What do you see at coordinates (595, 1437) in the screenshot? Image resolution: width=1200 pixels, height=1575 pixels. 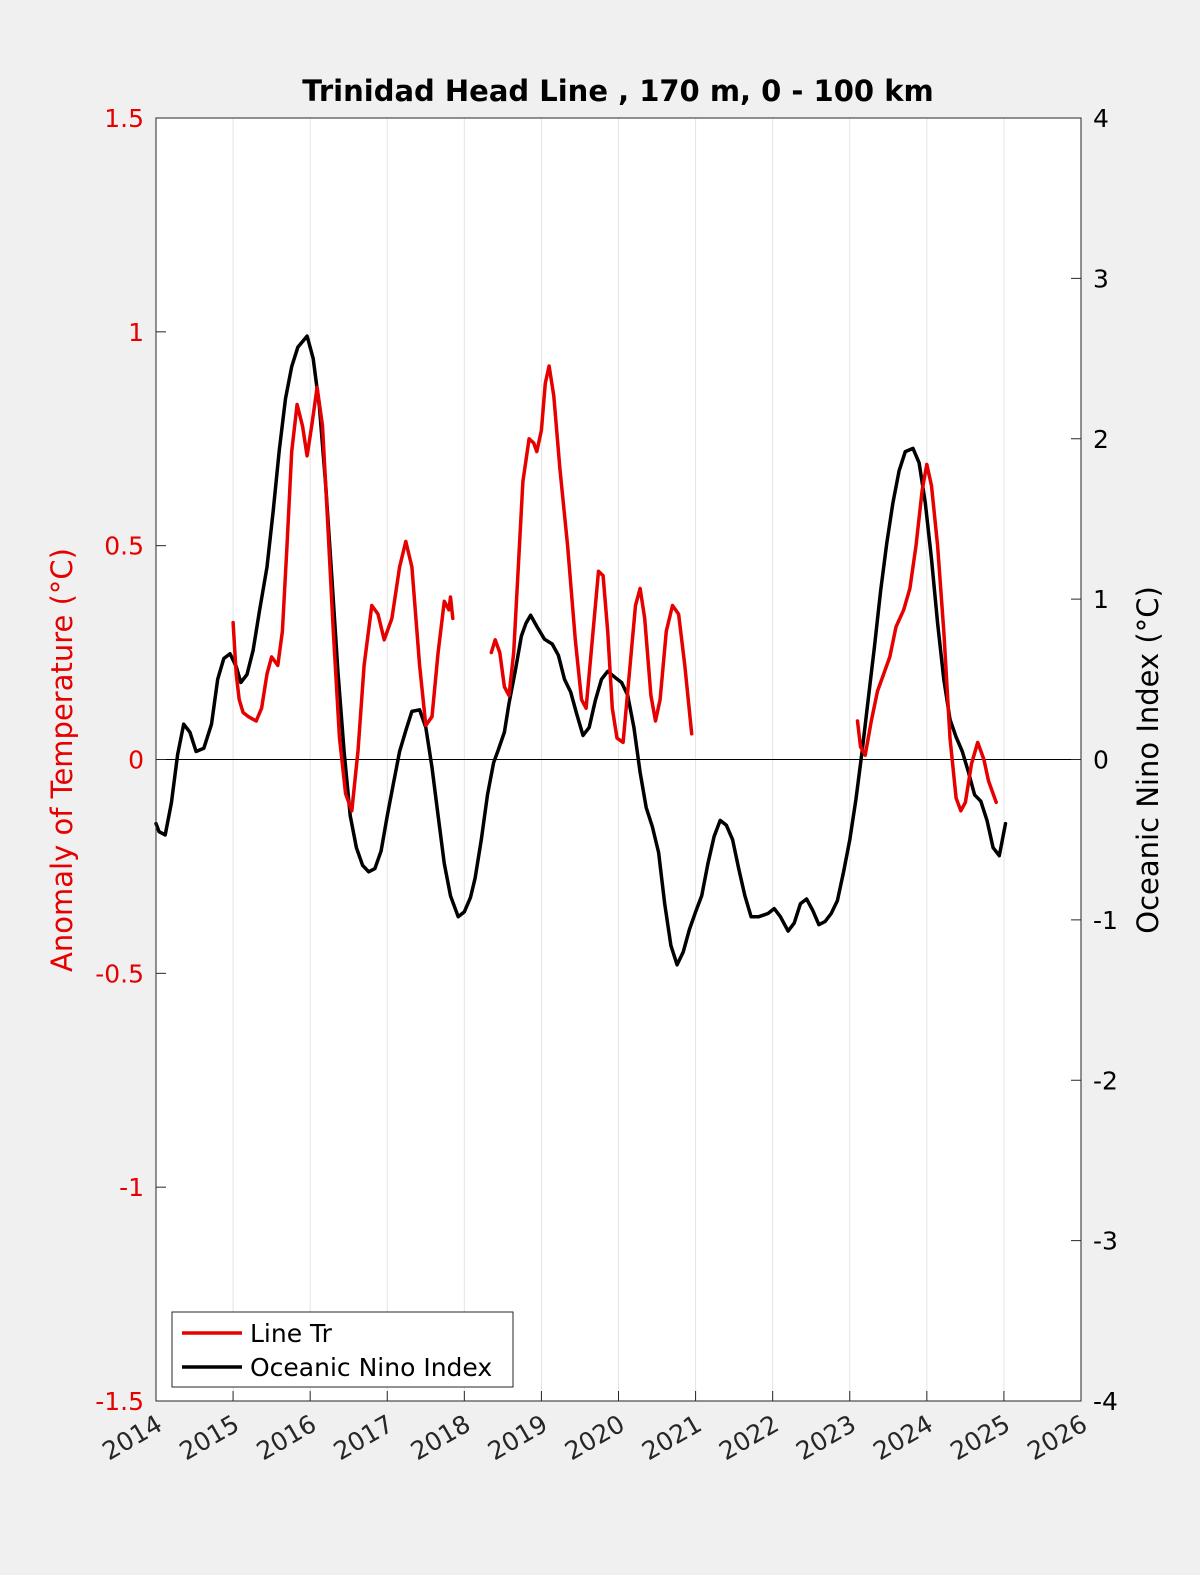 I see `x-tick-label: 2020` at bounding box center [595, 1437].